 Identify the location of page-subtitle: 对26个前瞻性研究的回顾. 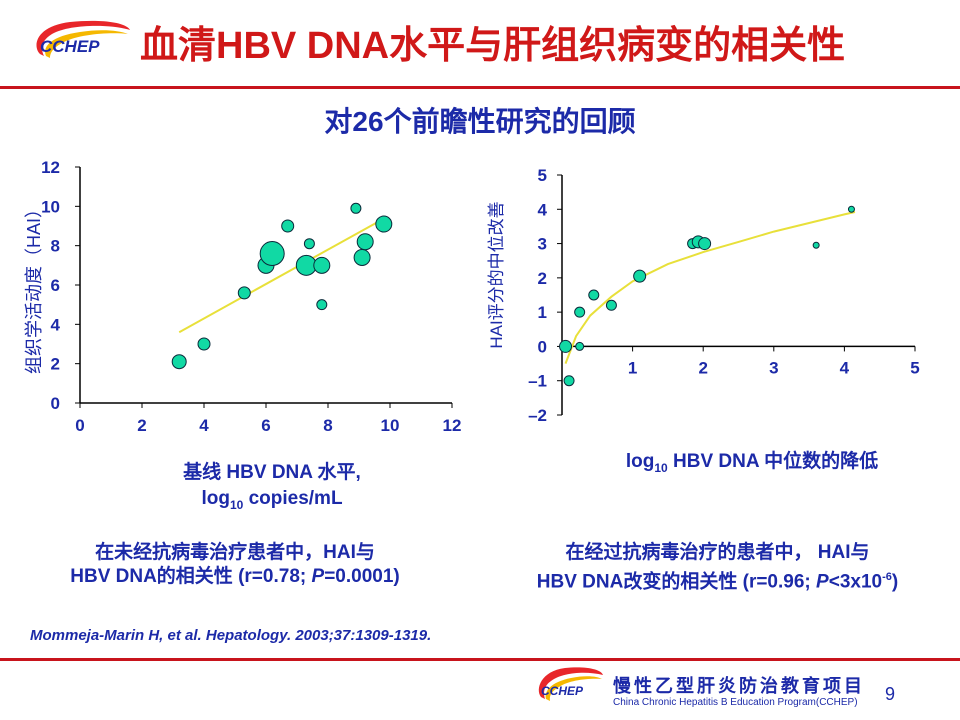
(480, 121).